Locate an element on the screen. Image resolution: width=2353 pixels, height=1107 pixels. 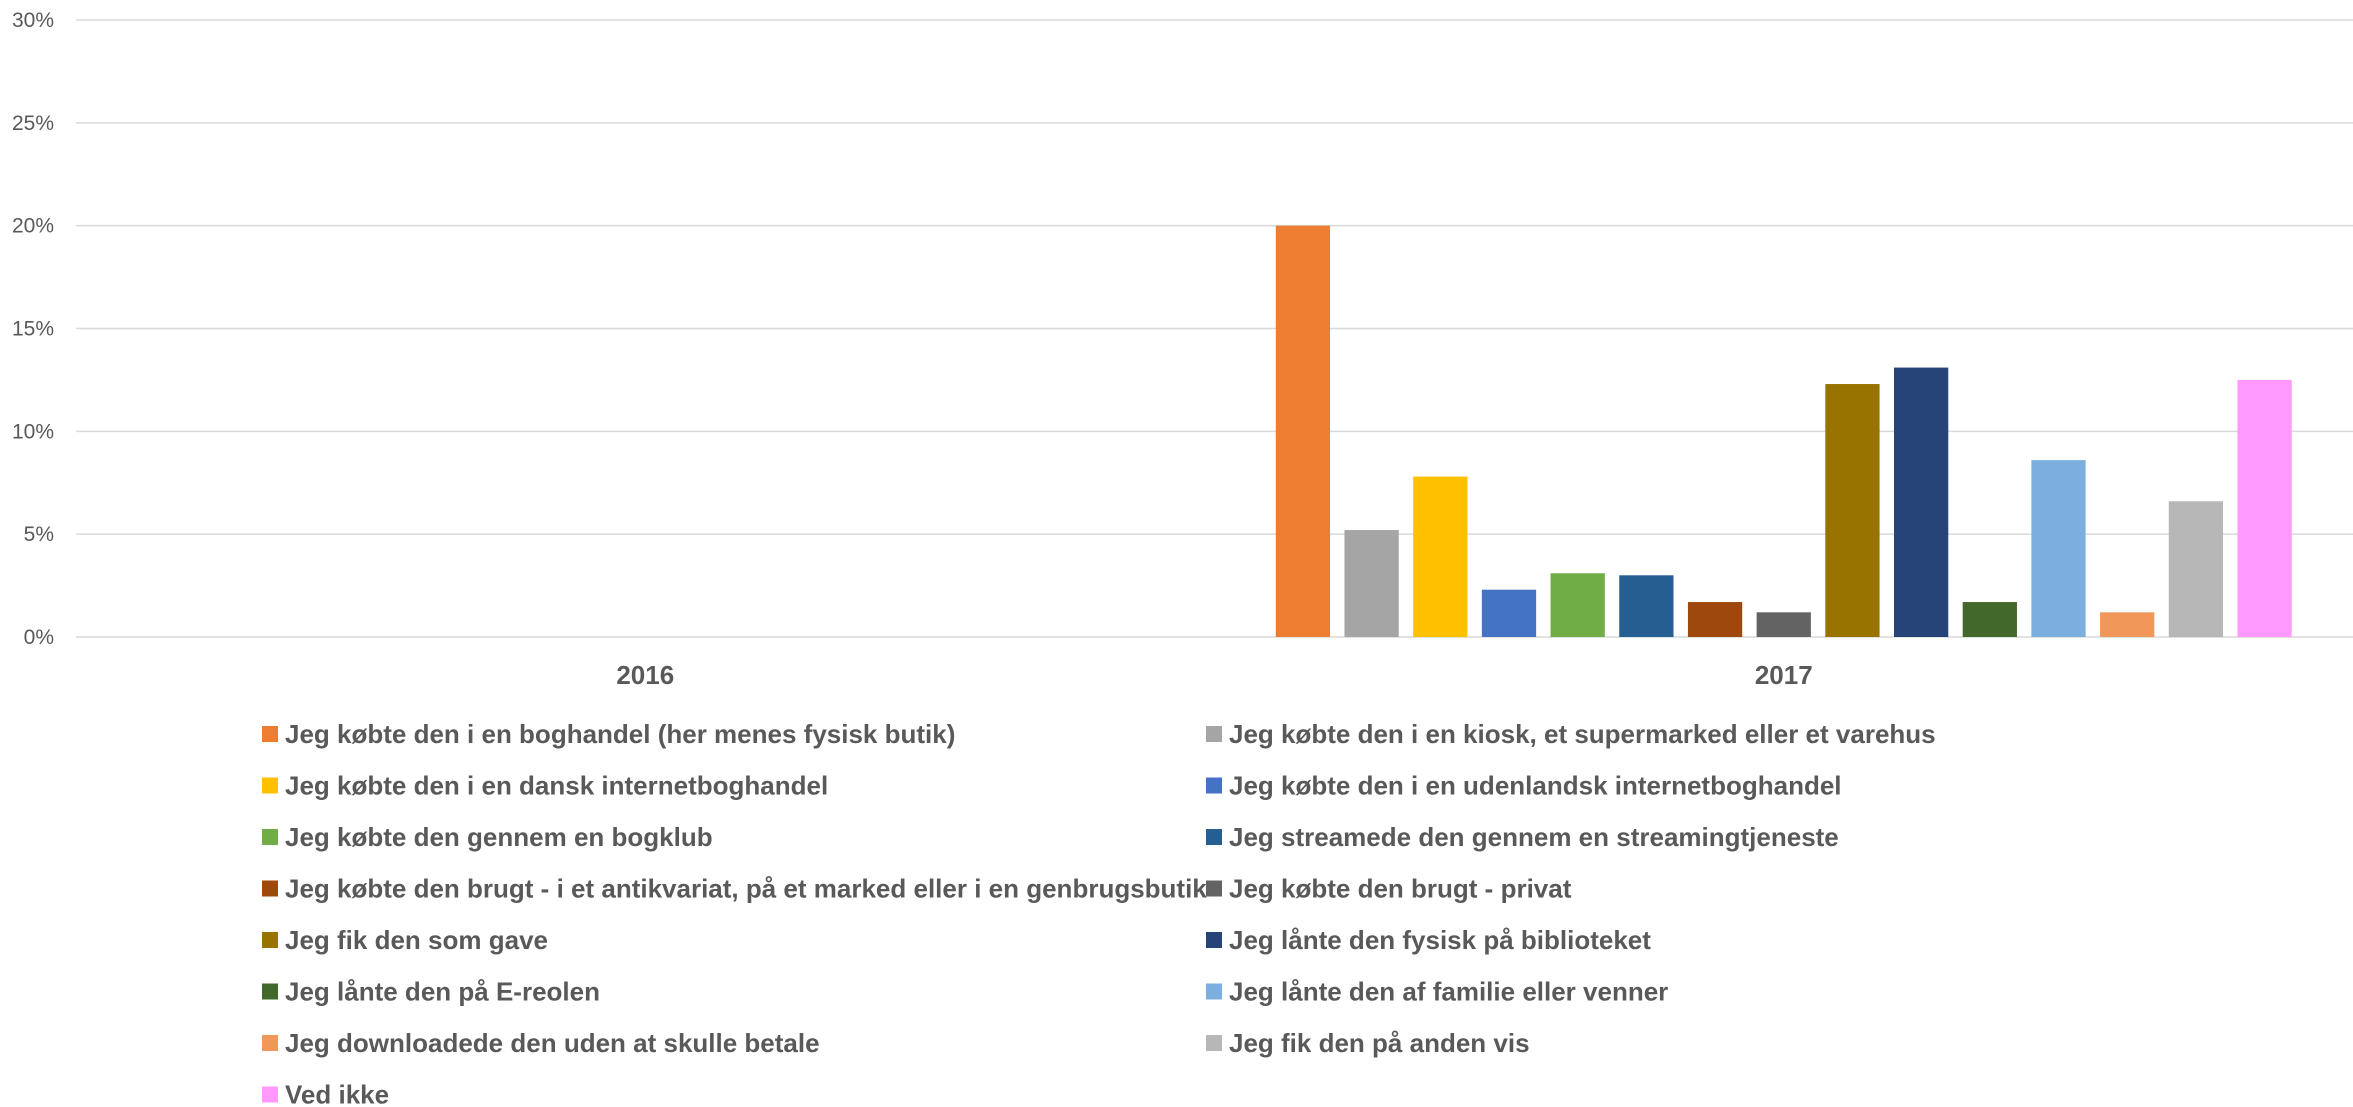
legend-item: Jeg købte den gennem en bogklub is located at coordinates (487, 837).